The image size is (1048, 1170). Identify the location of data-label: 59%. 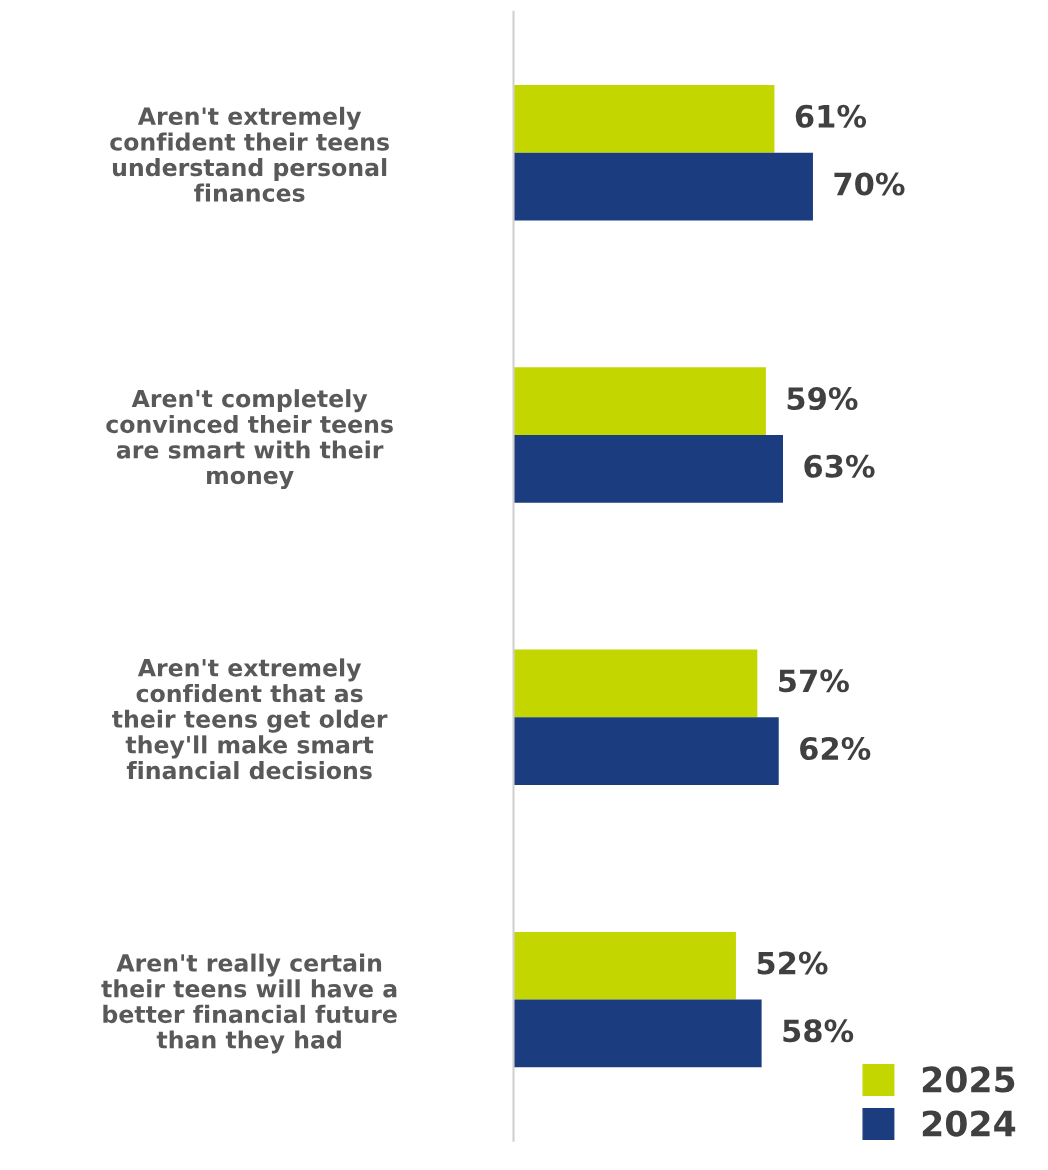
(822, 398).